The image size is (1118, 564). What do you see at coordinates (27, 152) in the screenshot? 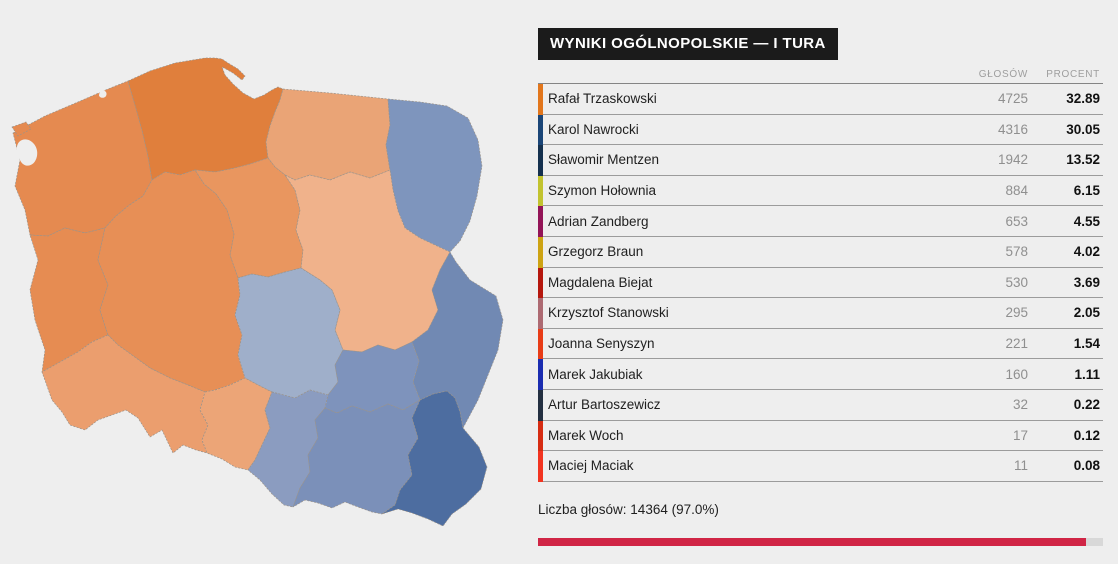
I see `szczecin-lagoon` at bounding box center [27, 152].